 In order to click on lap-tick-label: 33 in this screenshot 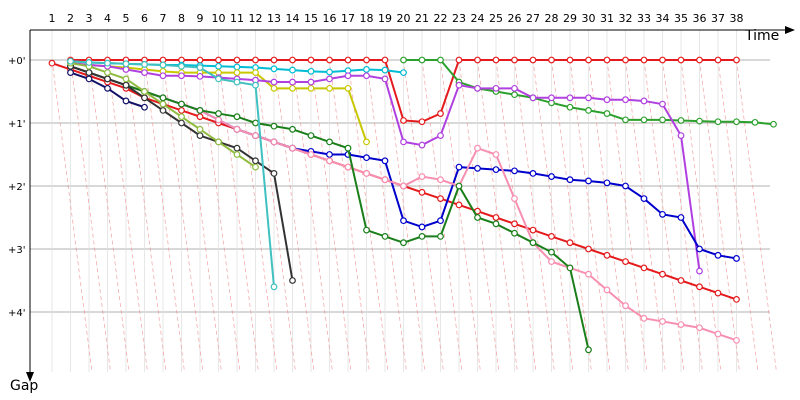, I will do `click(644, 18)`.